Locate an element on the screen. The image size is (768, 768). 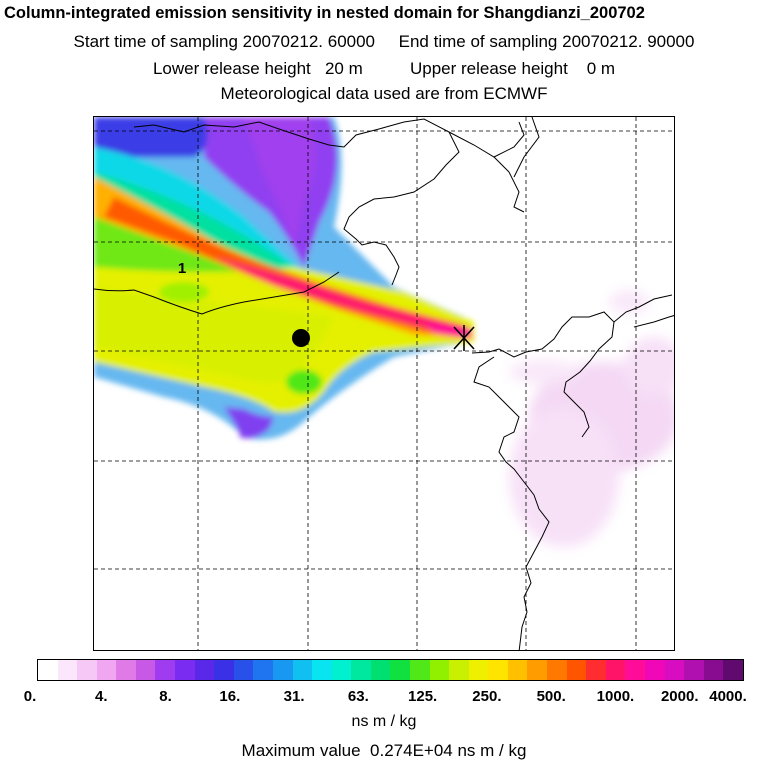
colorbar-tick-label: 16. is located at coordinates (230, 696).